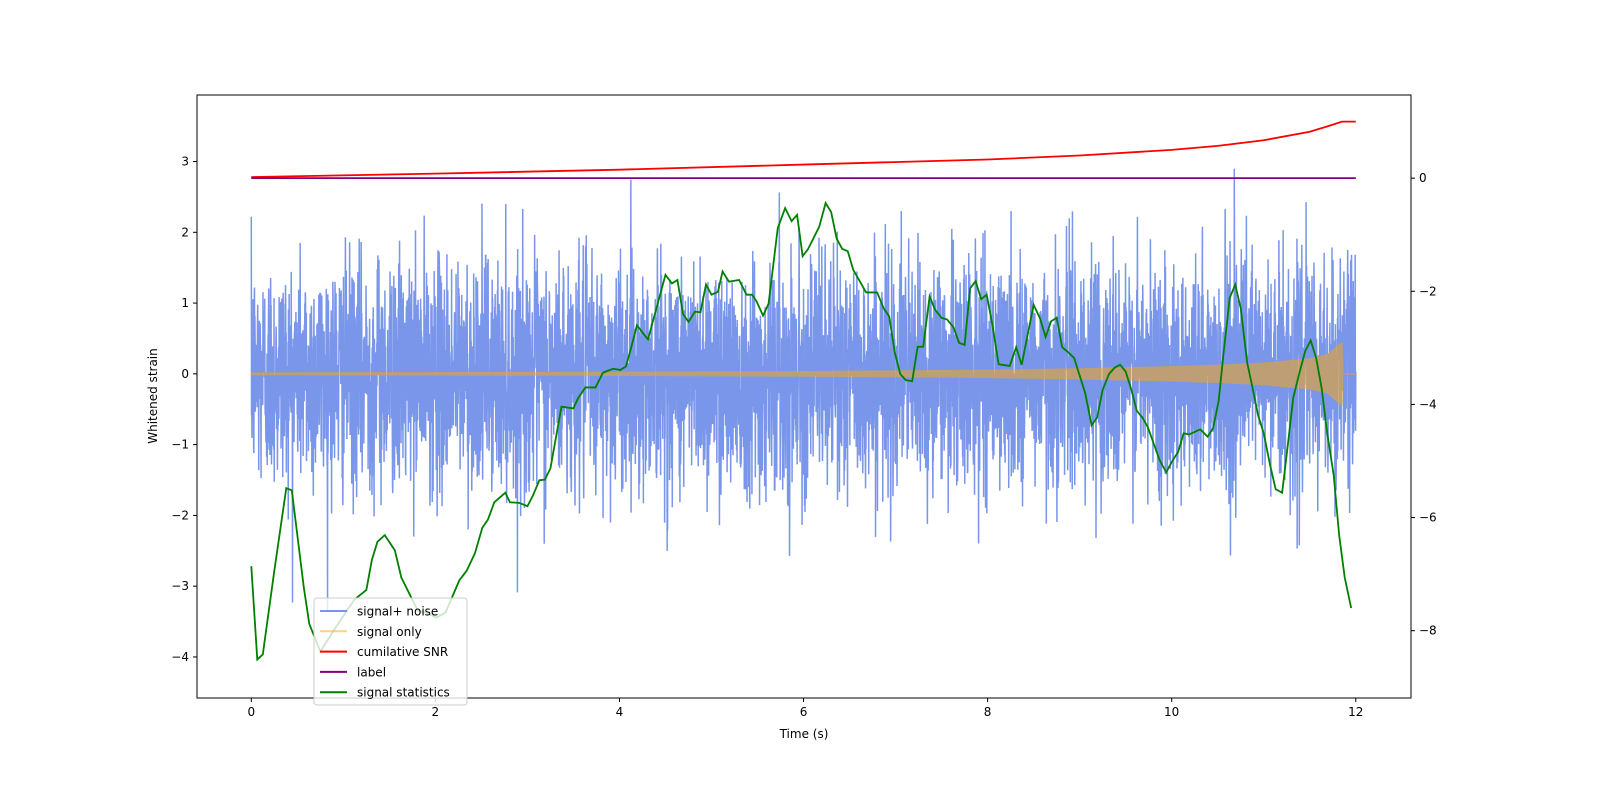 Image resolution: width=1600 pixels, height=804 pixels. Describe the element at coordinates (1171, 712) in the screenshot. I see `x-tick-label: 10` at that location.